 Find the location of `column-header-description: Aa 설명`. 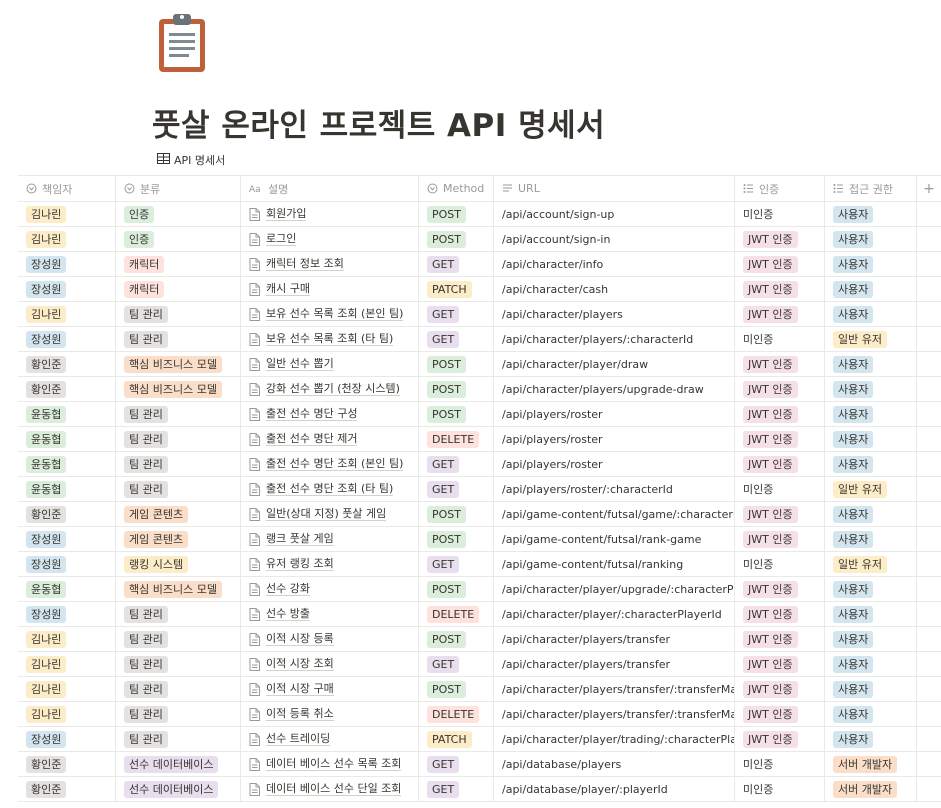

column-header-description: Aa 설명 is located at coordinates (330, 188).